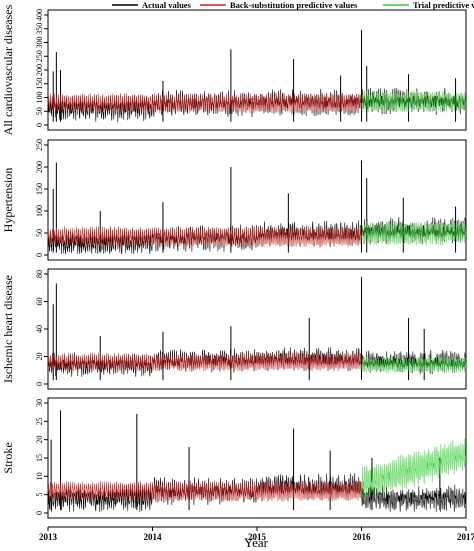 The height and width of the screenshot is (551, 474). Describe the element at coordinates (167, 5) in the screenshot. I see `legend-label-1: Actual values` at that location.